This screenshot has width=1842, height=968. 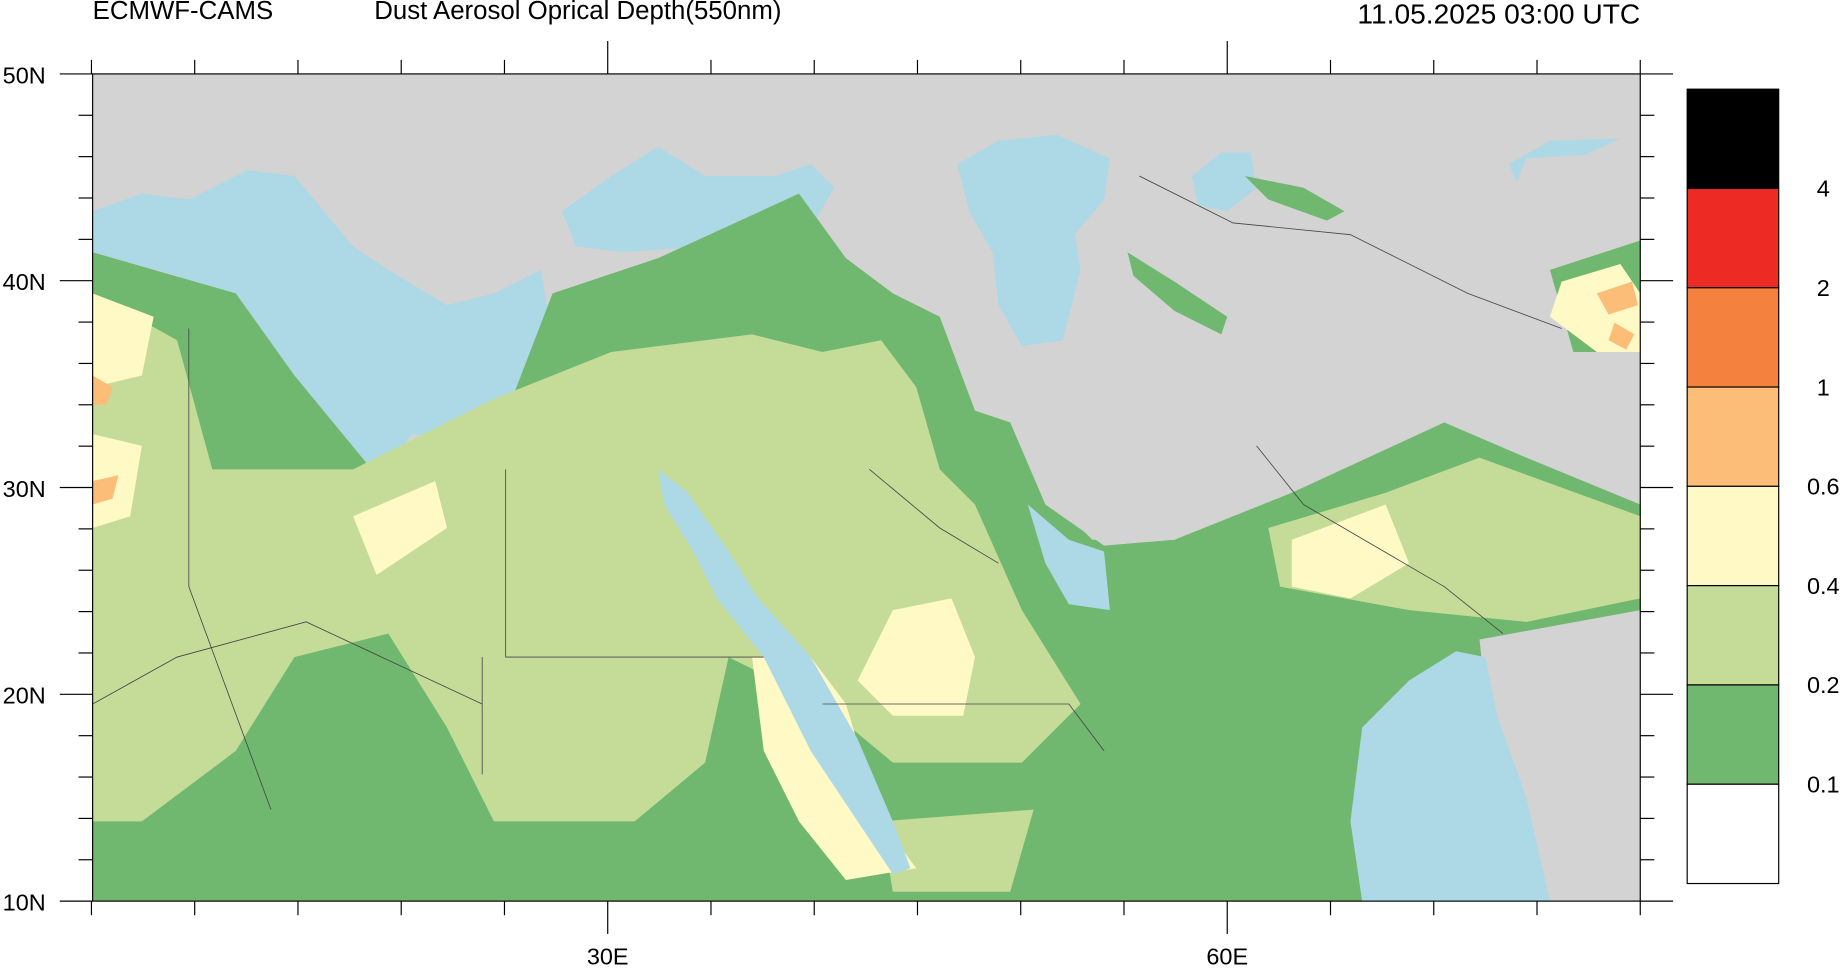 What do you see at coordinates (24, 489) in the screenshot?
I see `lat-label: 30N` at bounding box center [24, 489].